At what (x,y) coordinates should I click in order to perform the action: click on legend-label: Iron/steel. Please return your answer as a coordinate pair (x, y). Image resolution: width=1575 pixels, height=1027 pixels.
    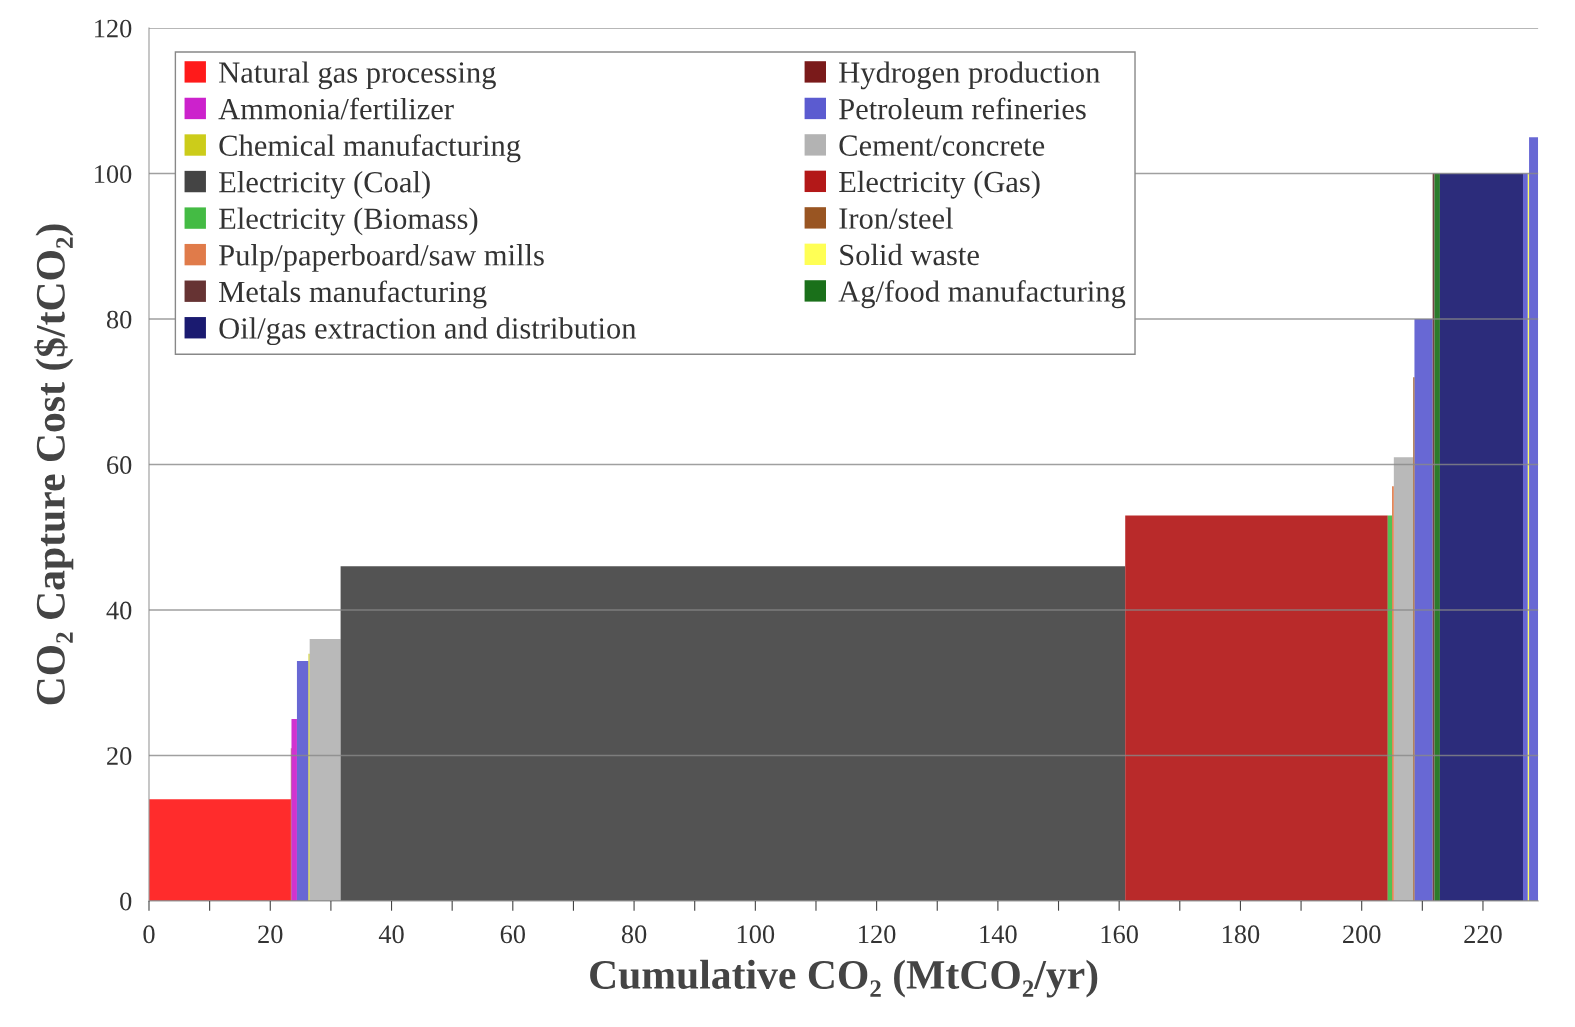
    Looking at the image, I should click on (896, 218).